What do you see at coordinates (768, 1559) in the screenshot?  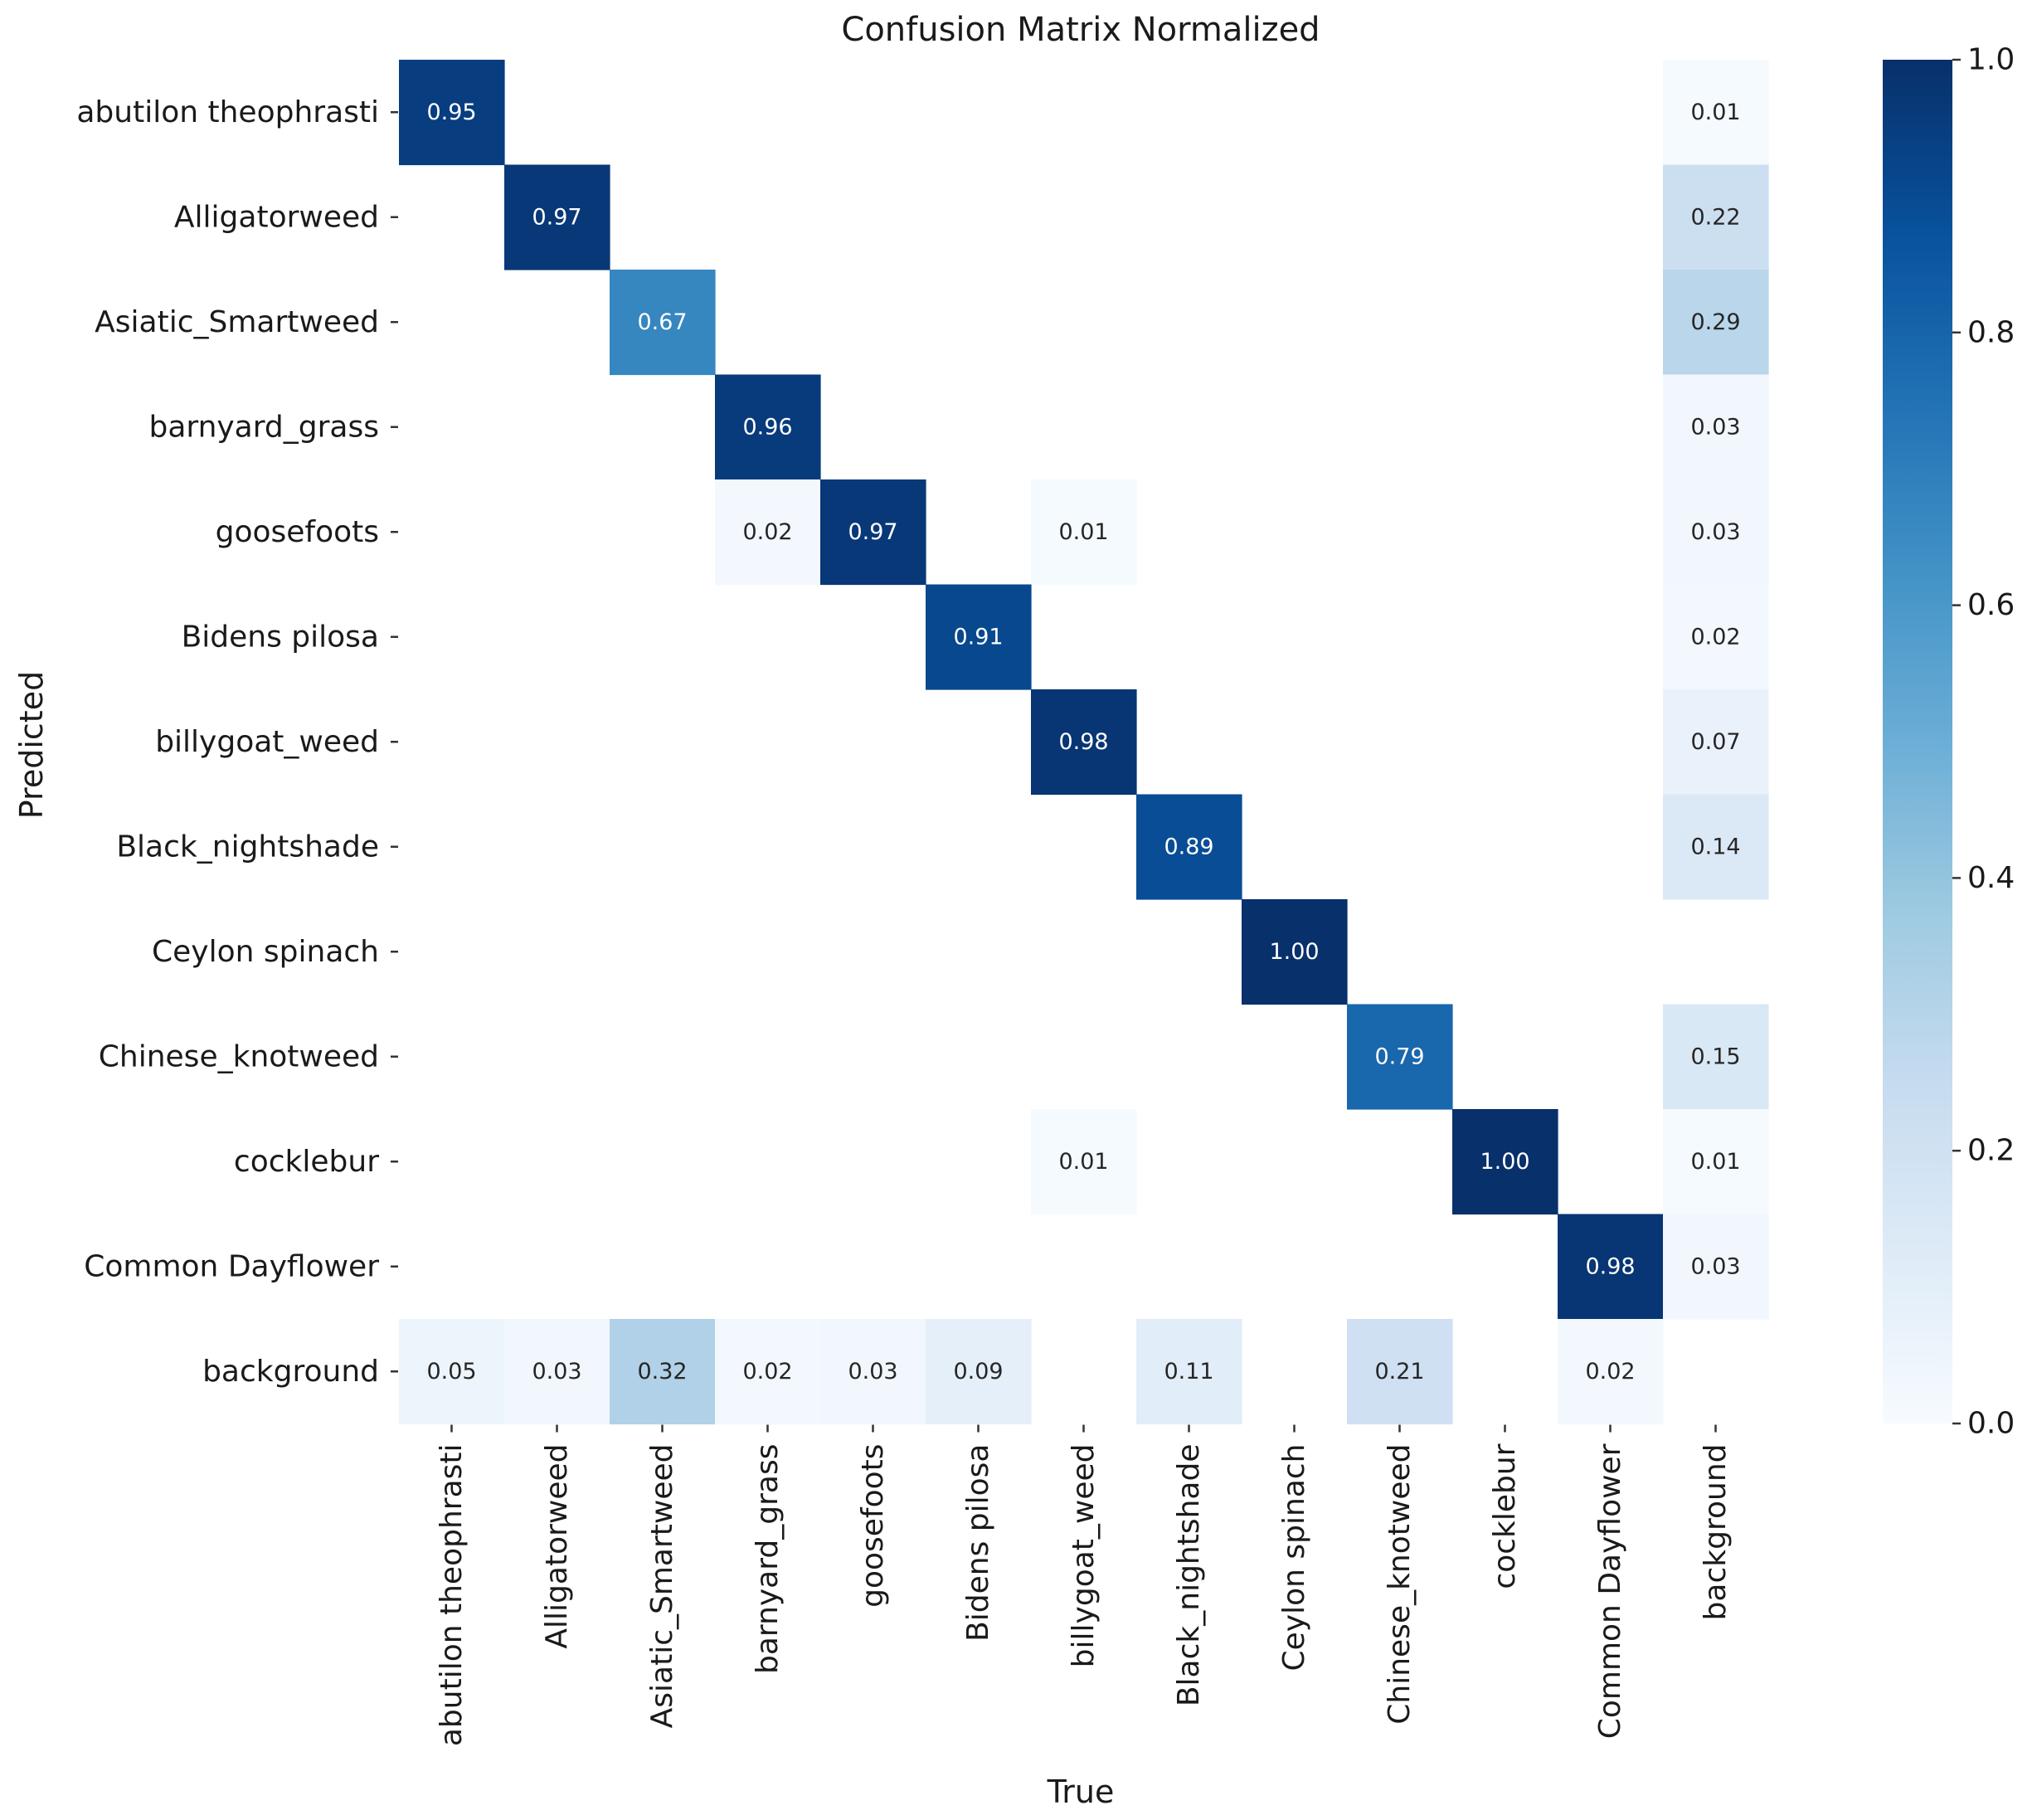 I see `x-tick-label: barnyard_grass` at bounding box center [768, 1559].